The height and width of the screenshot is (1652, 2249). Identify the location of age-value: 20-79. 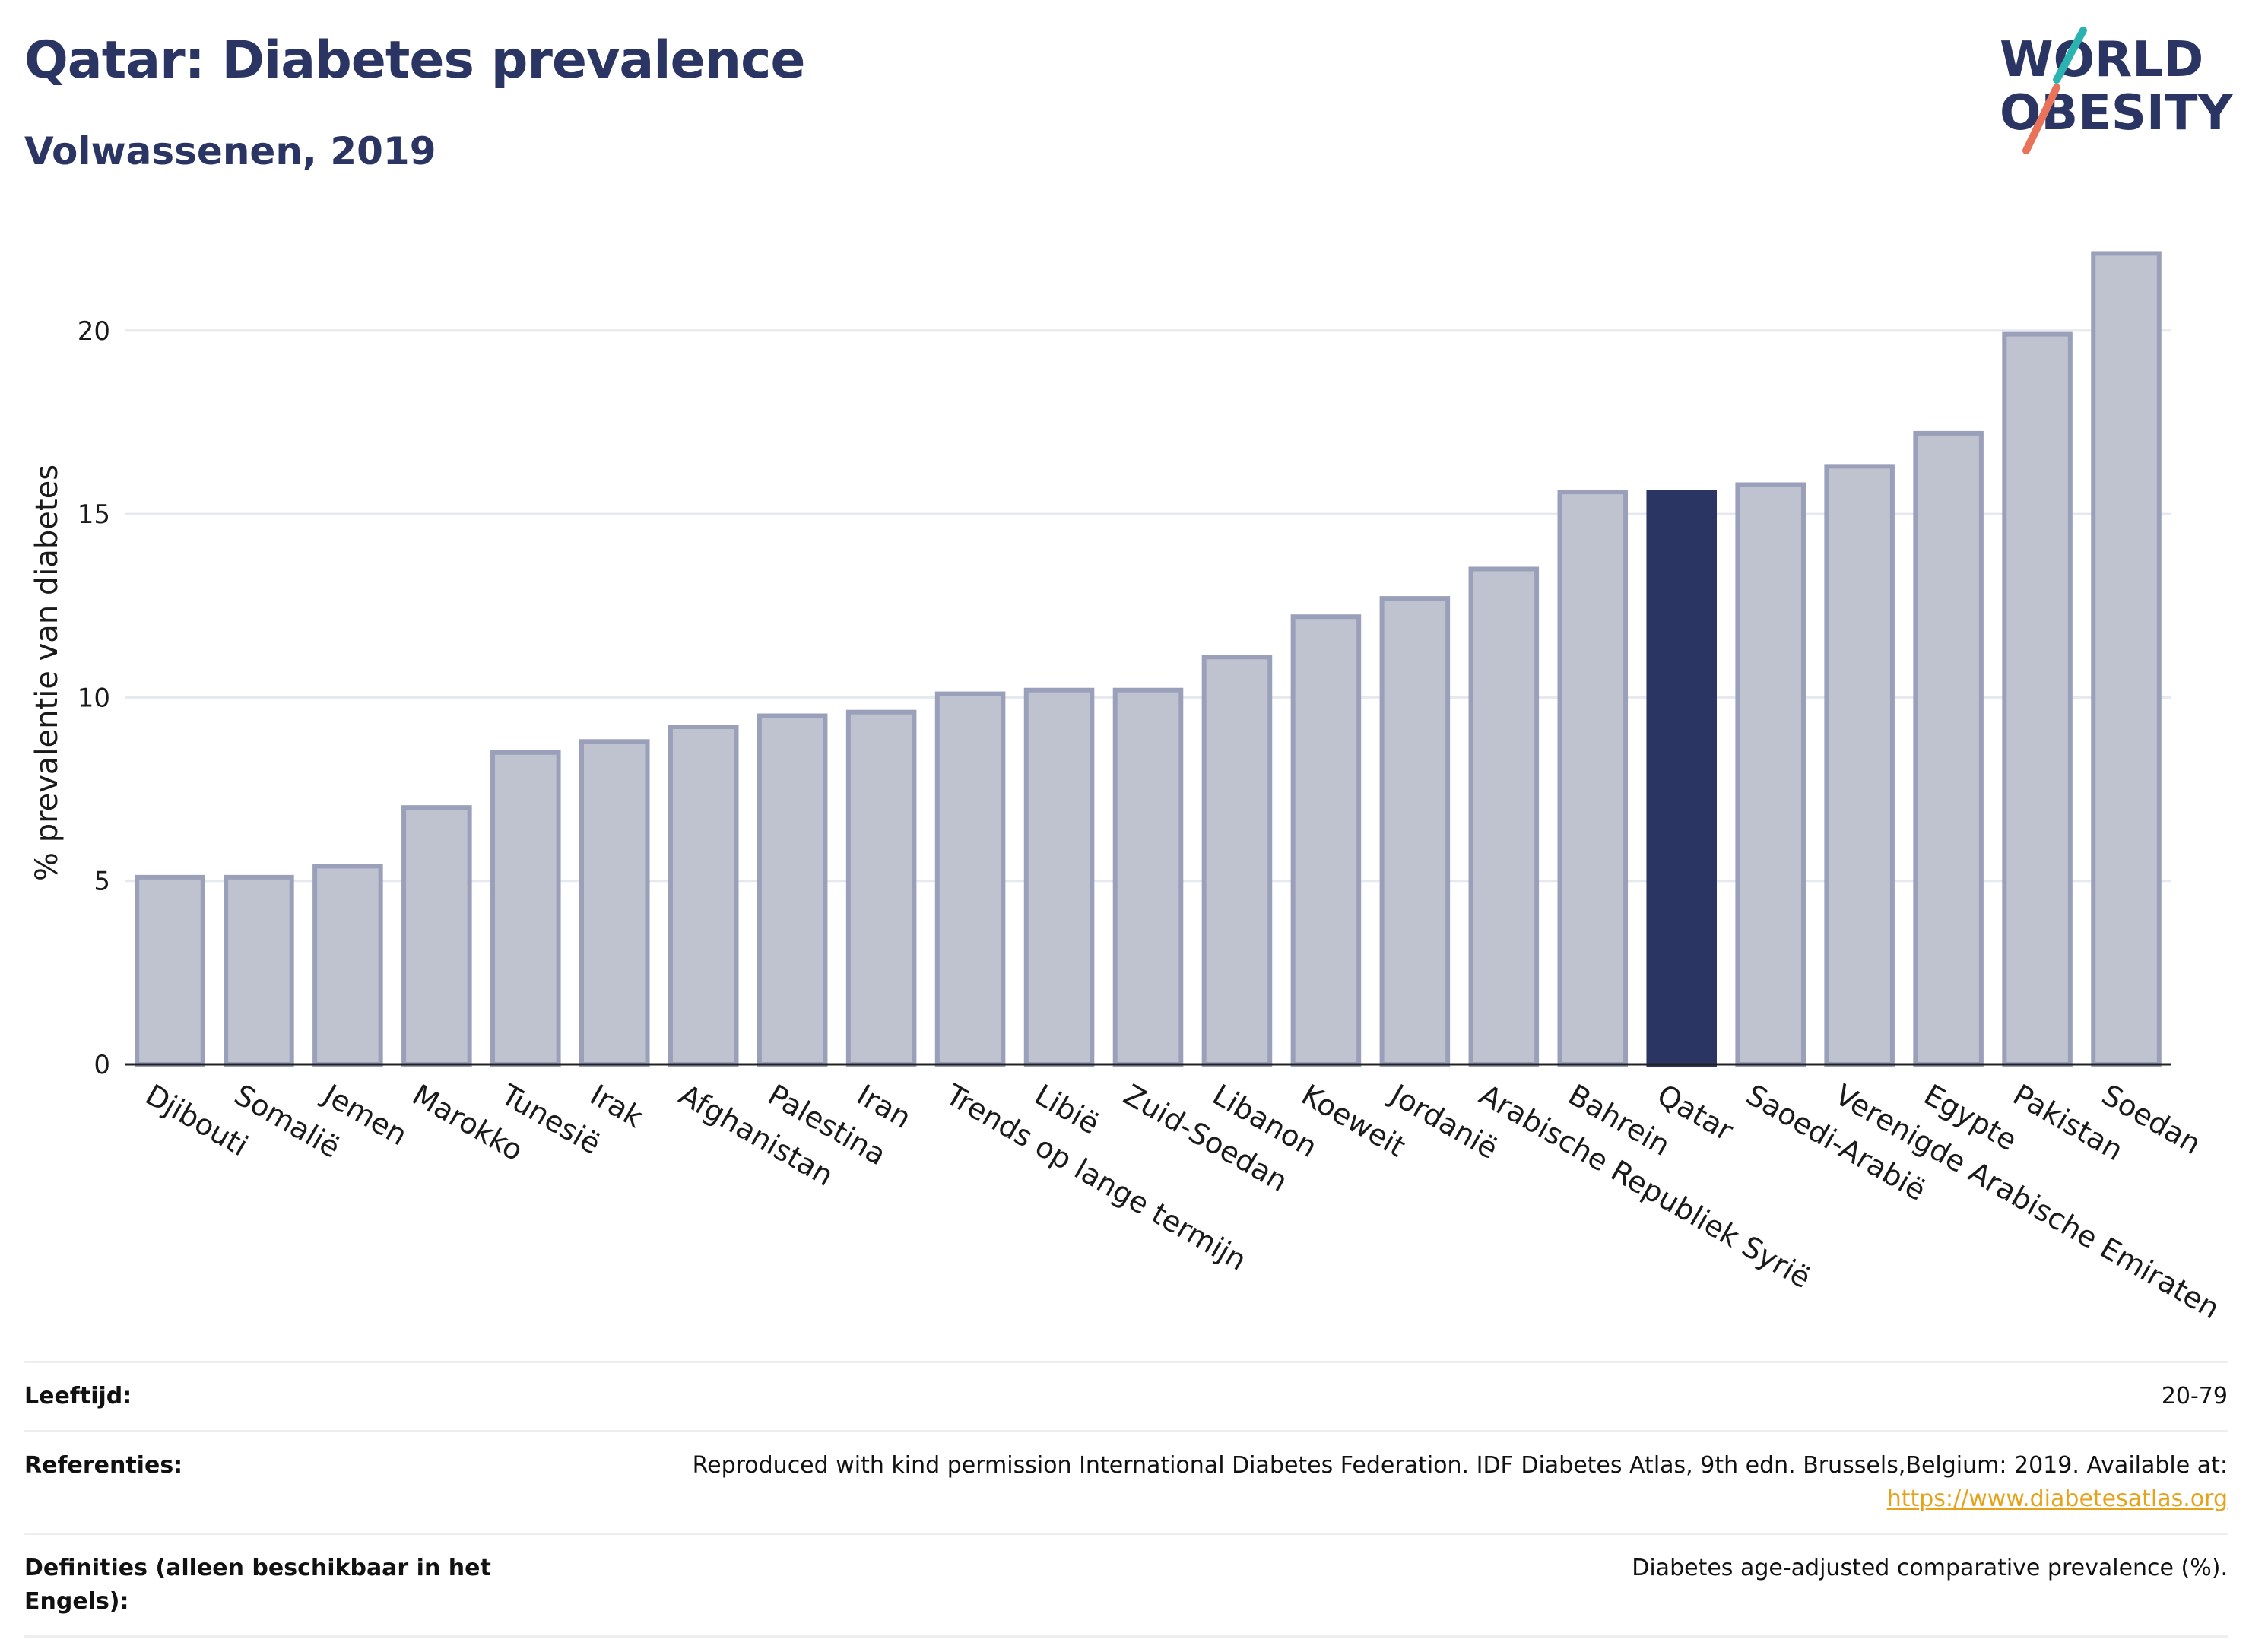
(2194, 1396).